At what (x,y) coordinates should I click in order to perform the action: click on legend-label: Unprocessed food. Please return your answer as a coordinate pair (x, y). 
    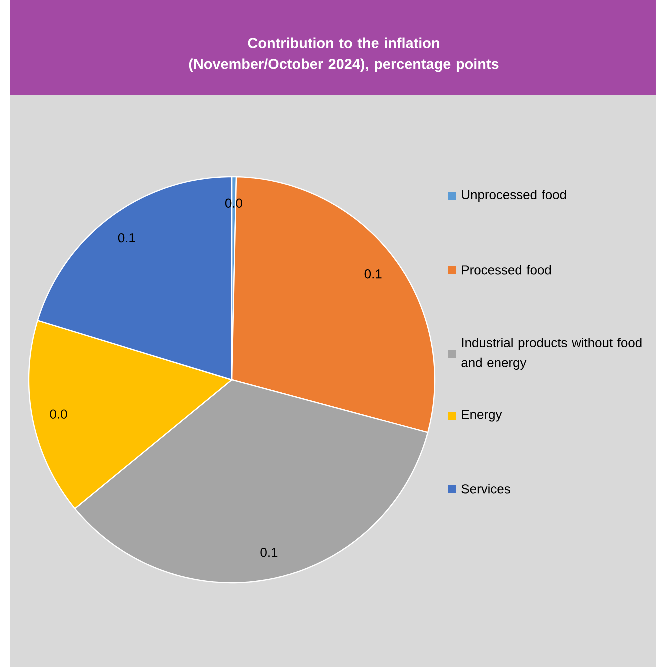
    Looking at the image, I should click on (514, 196).